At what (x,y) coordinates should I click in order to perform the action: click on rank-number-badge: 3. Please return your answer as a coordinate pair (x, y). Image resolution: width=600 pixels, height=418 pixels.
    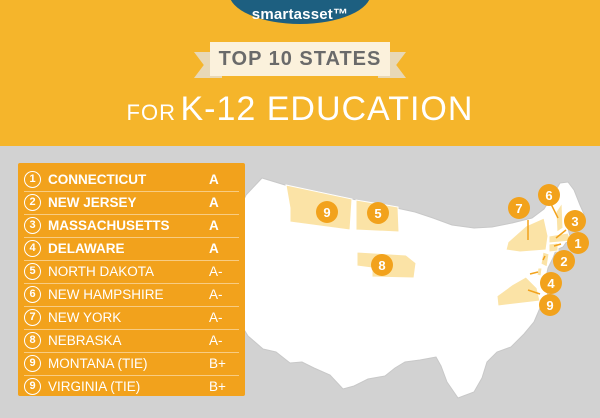
    Looking at the image, I should click on (32, 225).